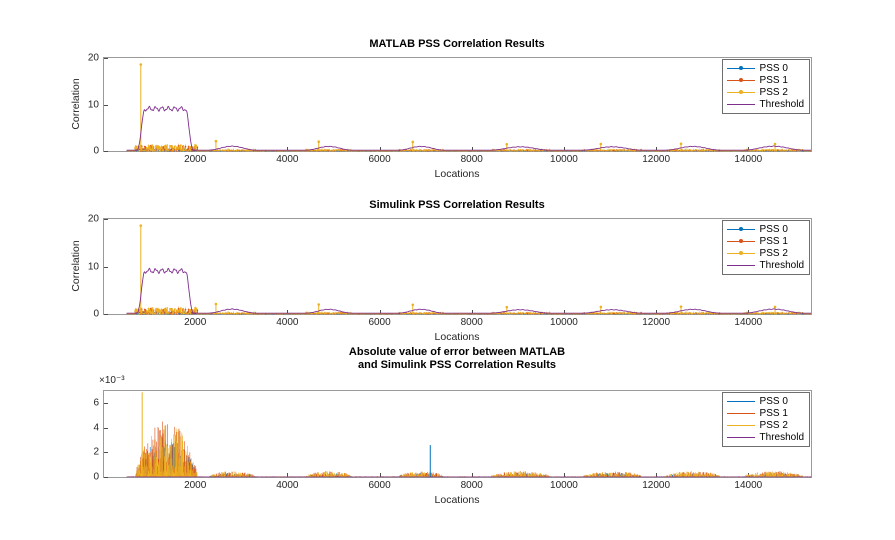 This screenshot has height=540, width=895. What do you see at coordinates (96, 452) in the screenshot?
I see `y-tick-label: 2` at bounding box center [96, 452].